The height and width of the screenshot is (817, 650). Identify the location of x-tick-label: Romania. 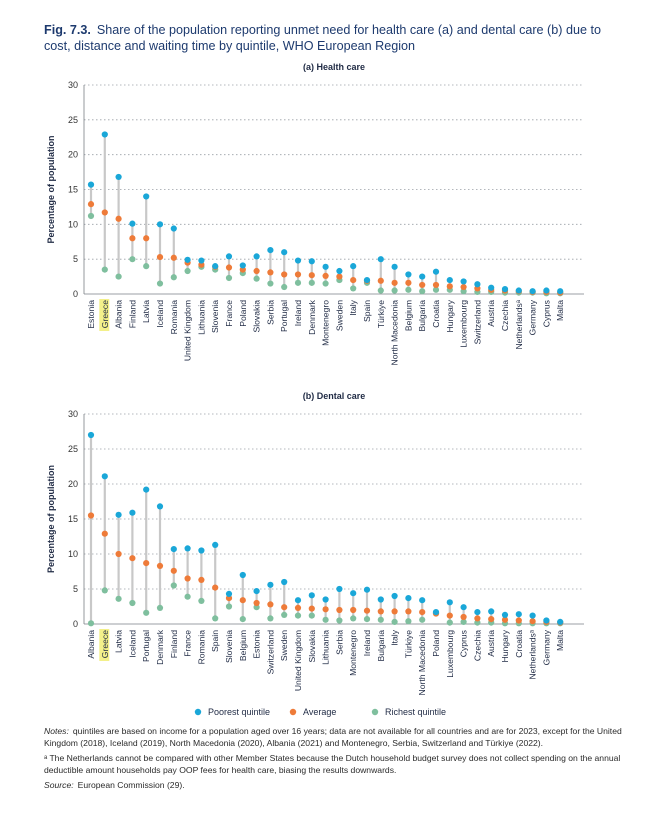
(174, 317).